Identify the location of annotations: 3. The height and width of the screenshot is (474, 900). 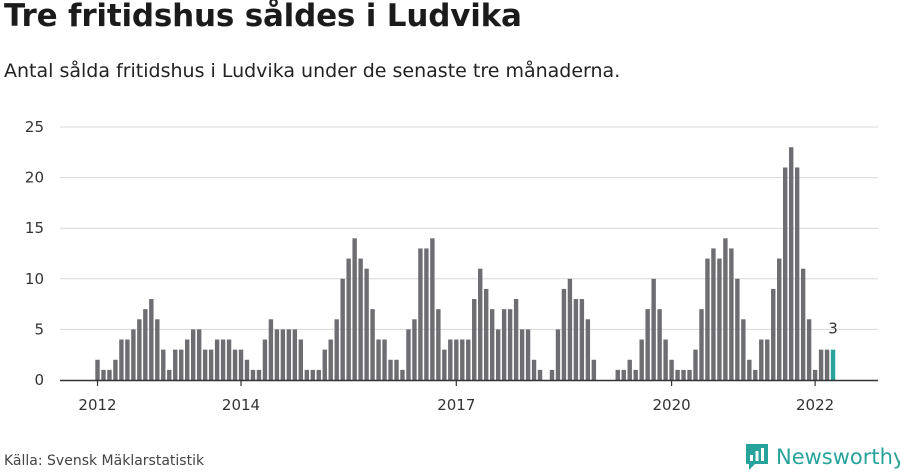
(833, 329).